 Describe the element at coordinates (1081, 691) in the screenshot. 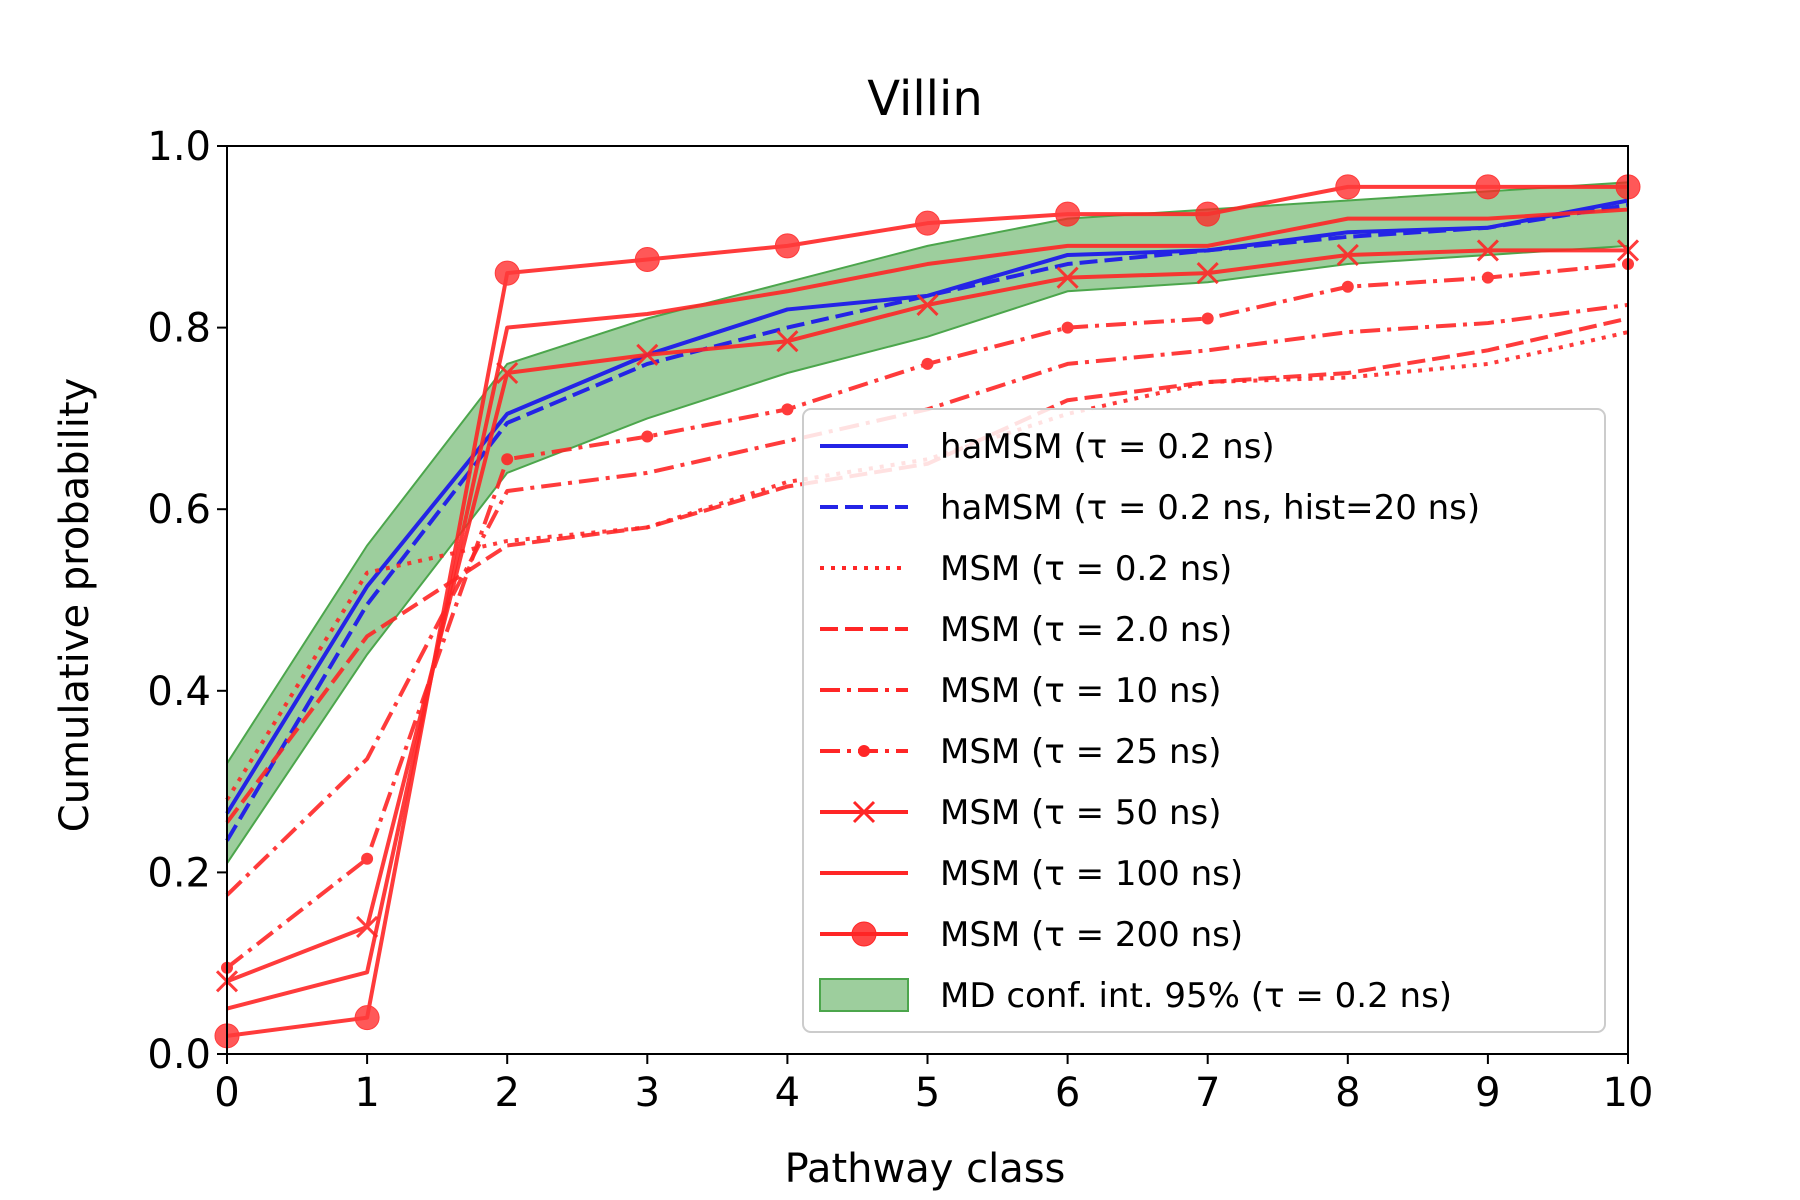

I see `legend-label: MSM (τ = 10 ns)` at that location.